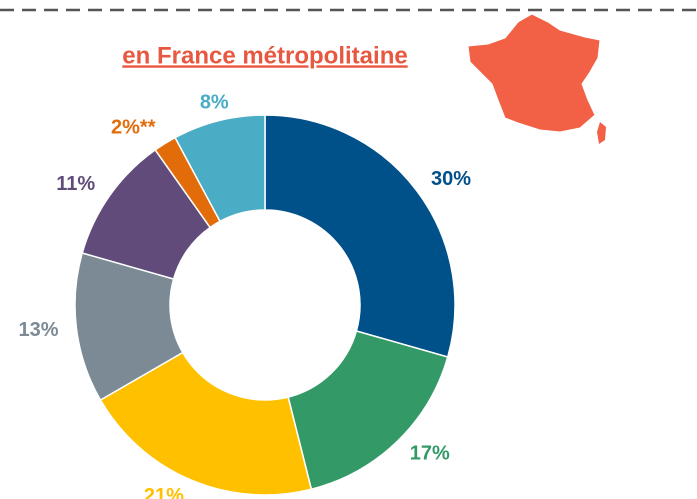  Describe the element at coordinates (214, 103) in the screenshot. I see `data-label: 8%` at that location.